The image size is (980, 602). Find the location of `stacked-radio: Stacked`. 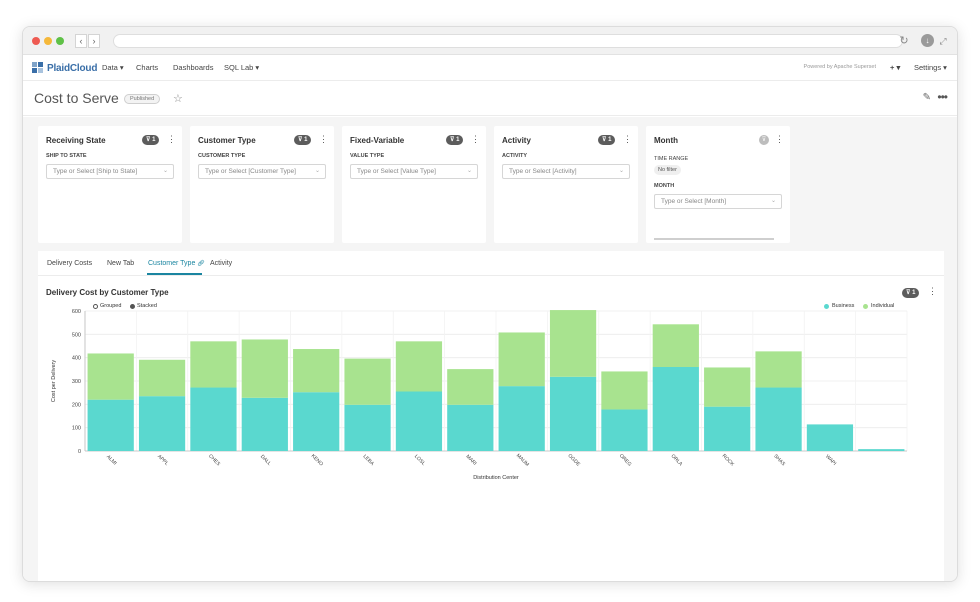

stacked-radio: Stacked is located at coordinates (143, 306).